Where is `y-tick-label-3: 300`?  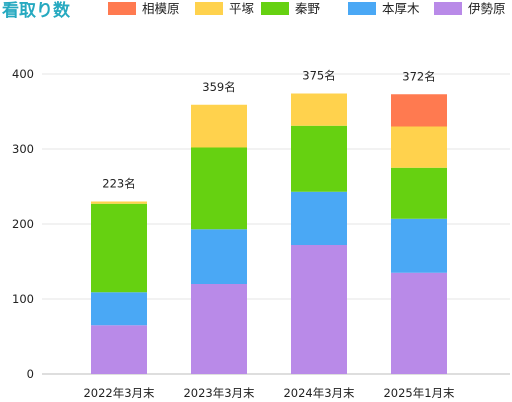 y-tick-label-3: 300 is located at coordinates (23, 149).